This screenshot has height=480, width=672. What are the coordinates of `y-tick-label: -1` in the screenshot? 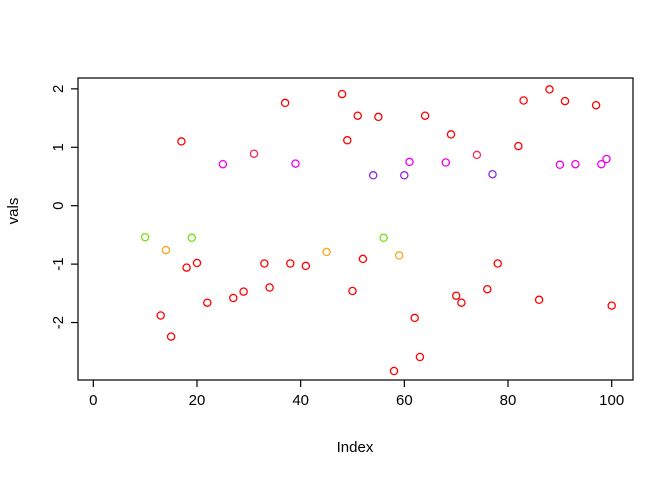 It's located at (58, 263).